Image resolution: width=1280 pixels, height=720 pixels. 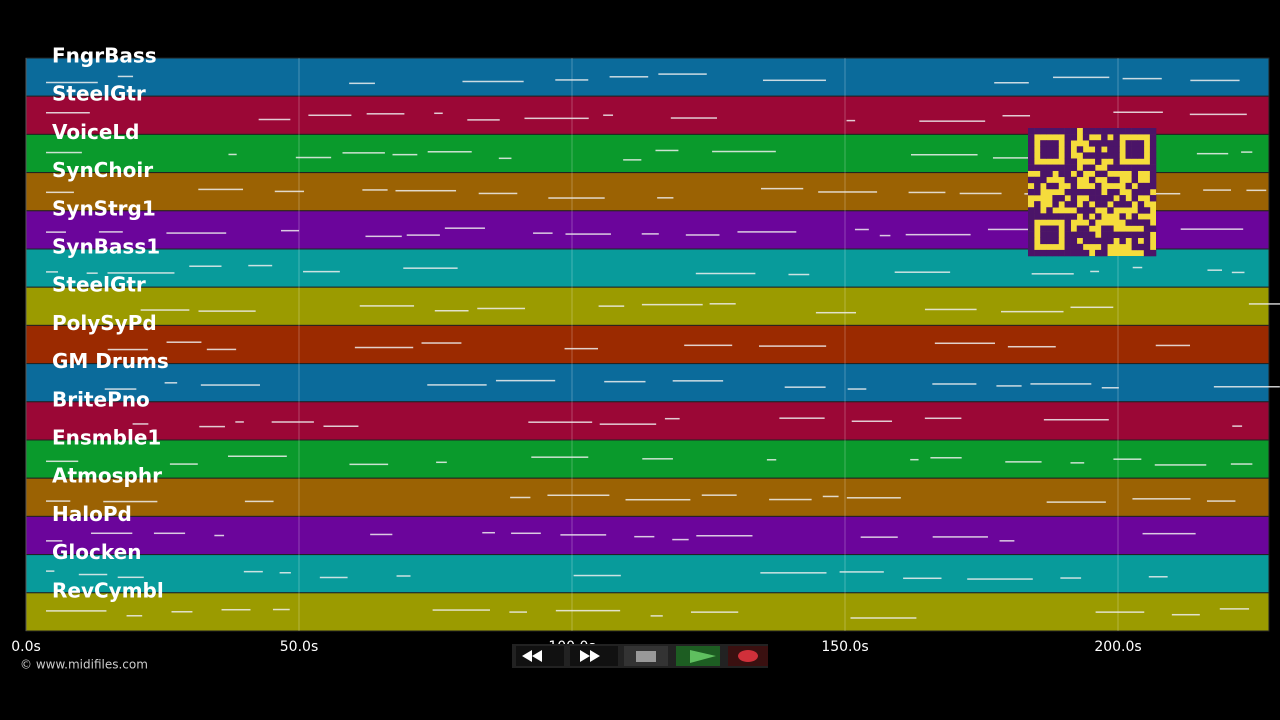 I want to click on rewind-button, so click(x=540, y=656).